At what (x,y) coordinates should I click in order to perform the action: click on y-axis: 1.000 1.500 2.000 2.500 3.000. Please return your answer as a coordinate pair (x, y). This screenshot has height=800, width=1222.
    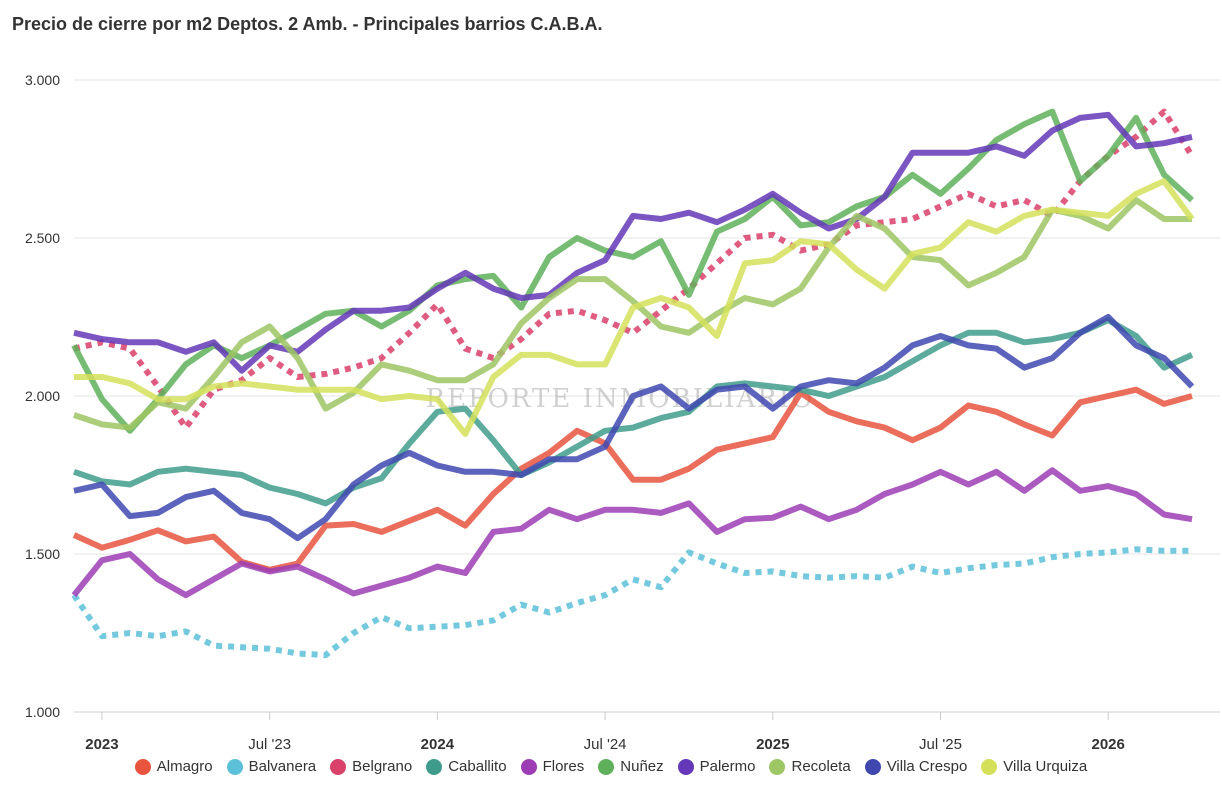
    Looking at the image, I should click on (42, 396).